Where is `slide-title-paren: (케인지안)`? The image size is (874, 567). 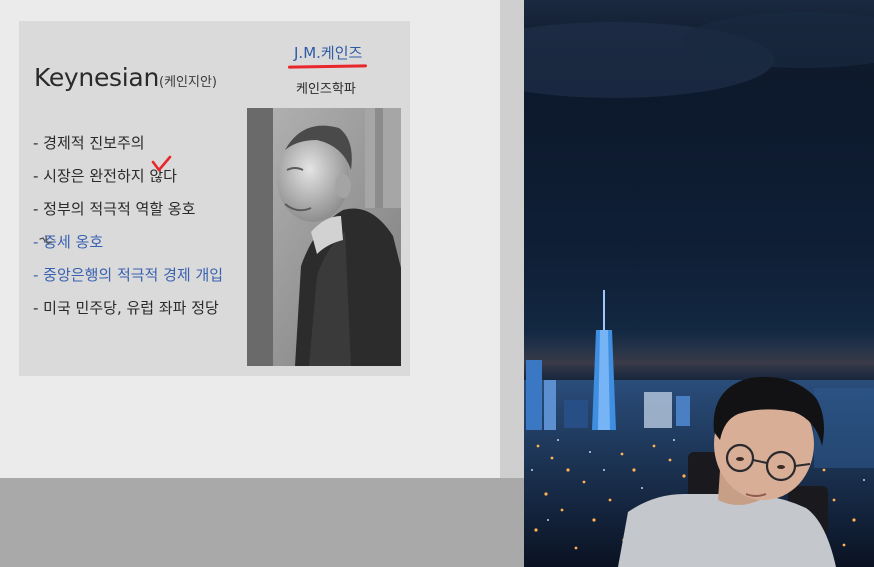
slide-title-paren: (케인지안) is located at coordinates (188, 82).